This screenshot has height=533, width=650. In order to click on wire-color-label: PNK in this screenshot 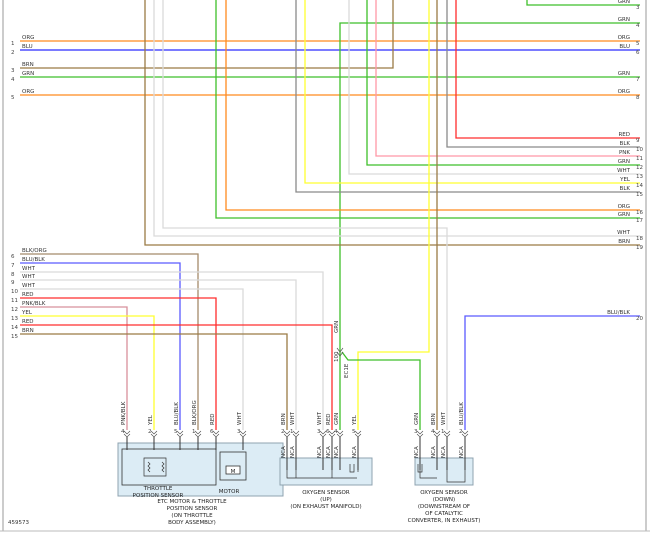, I will do `click(624, 153)`.